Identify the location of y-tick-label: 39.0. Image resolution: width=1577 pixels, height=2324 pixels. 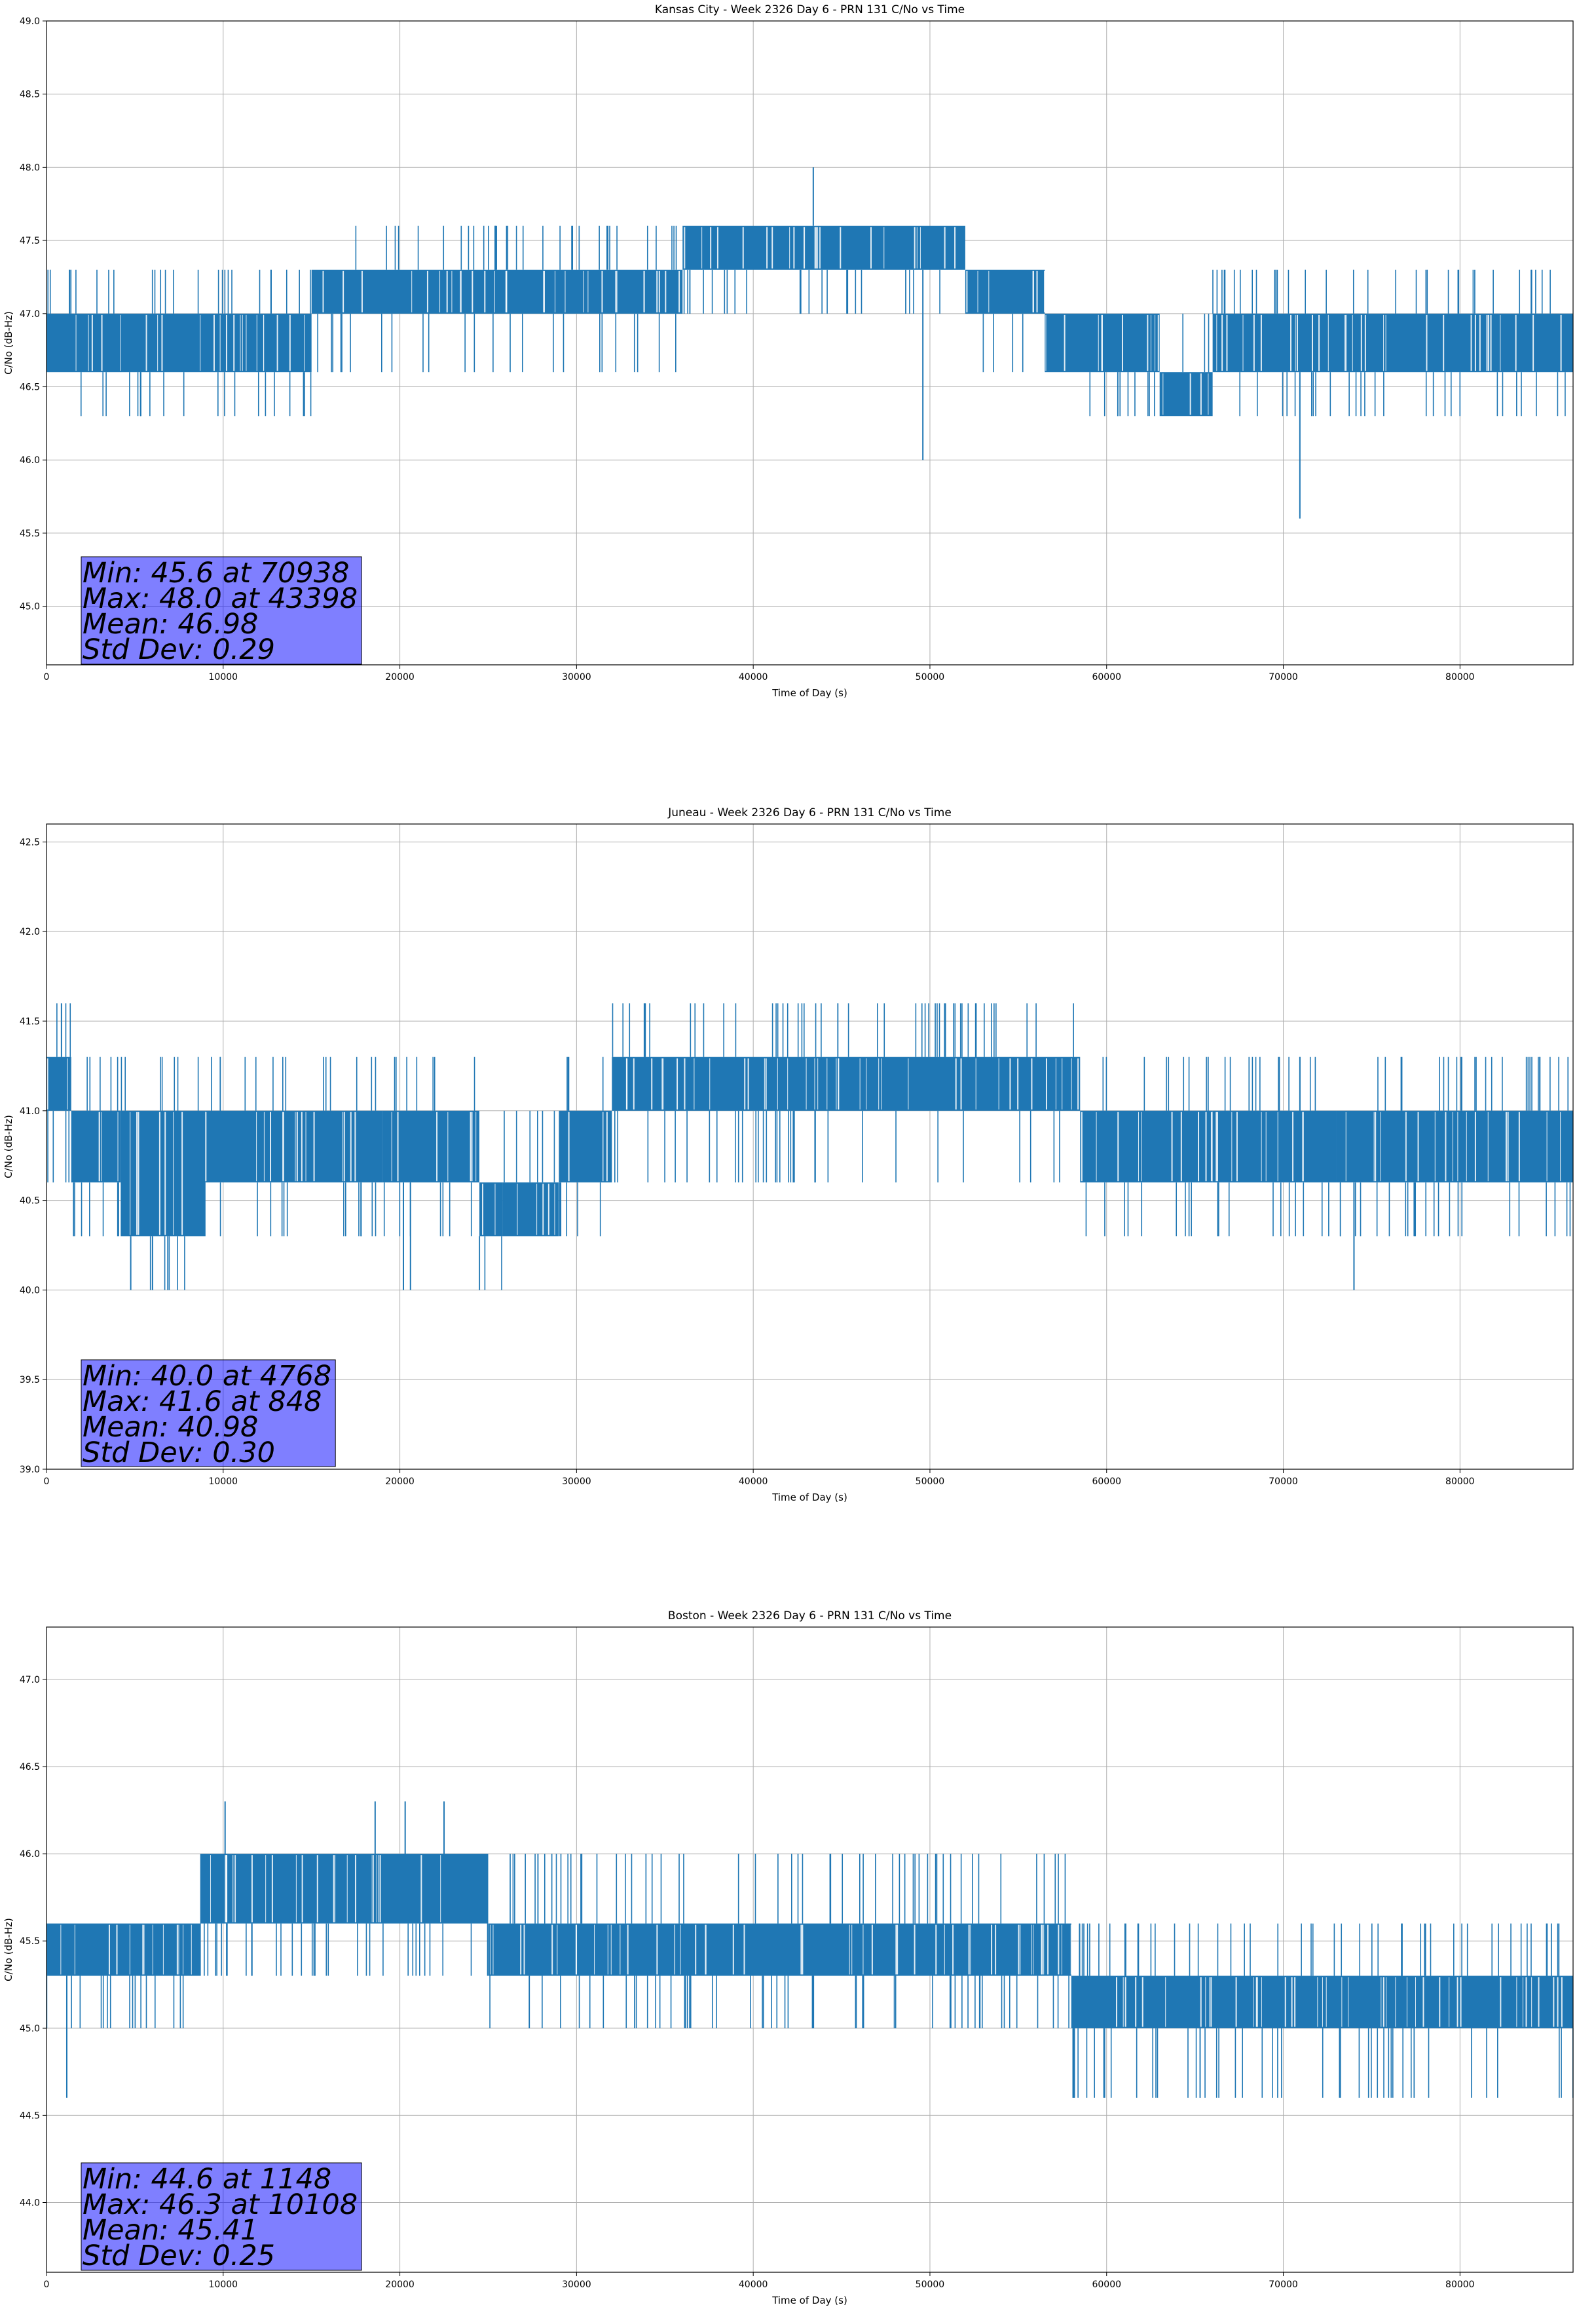
(30, 1470).